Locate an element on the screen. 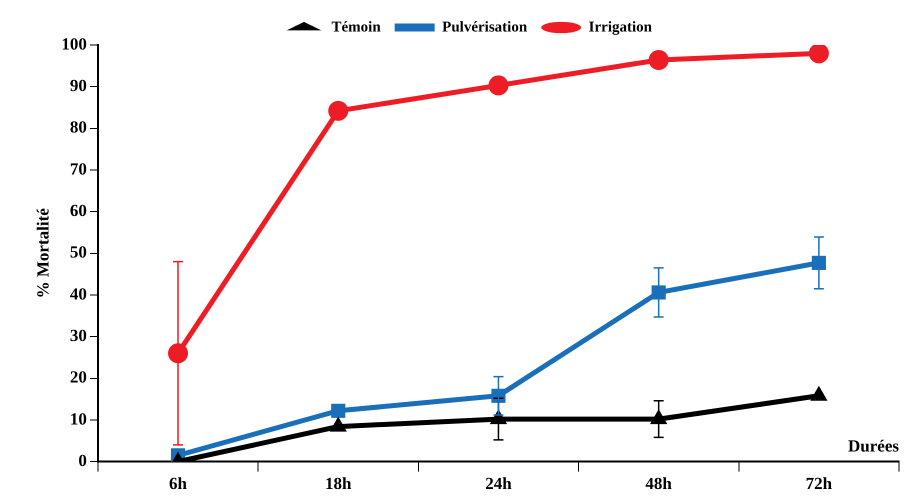  x-axis-title: Durées is located at coordinates (874, 446).